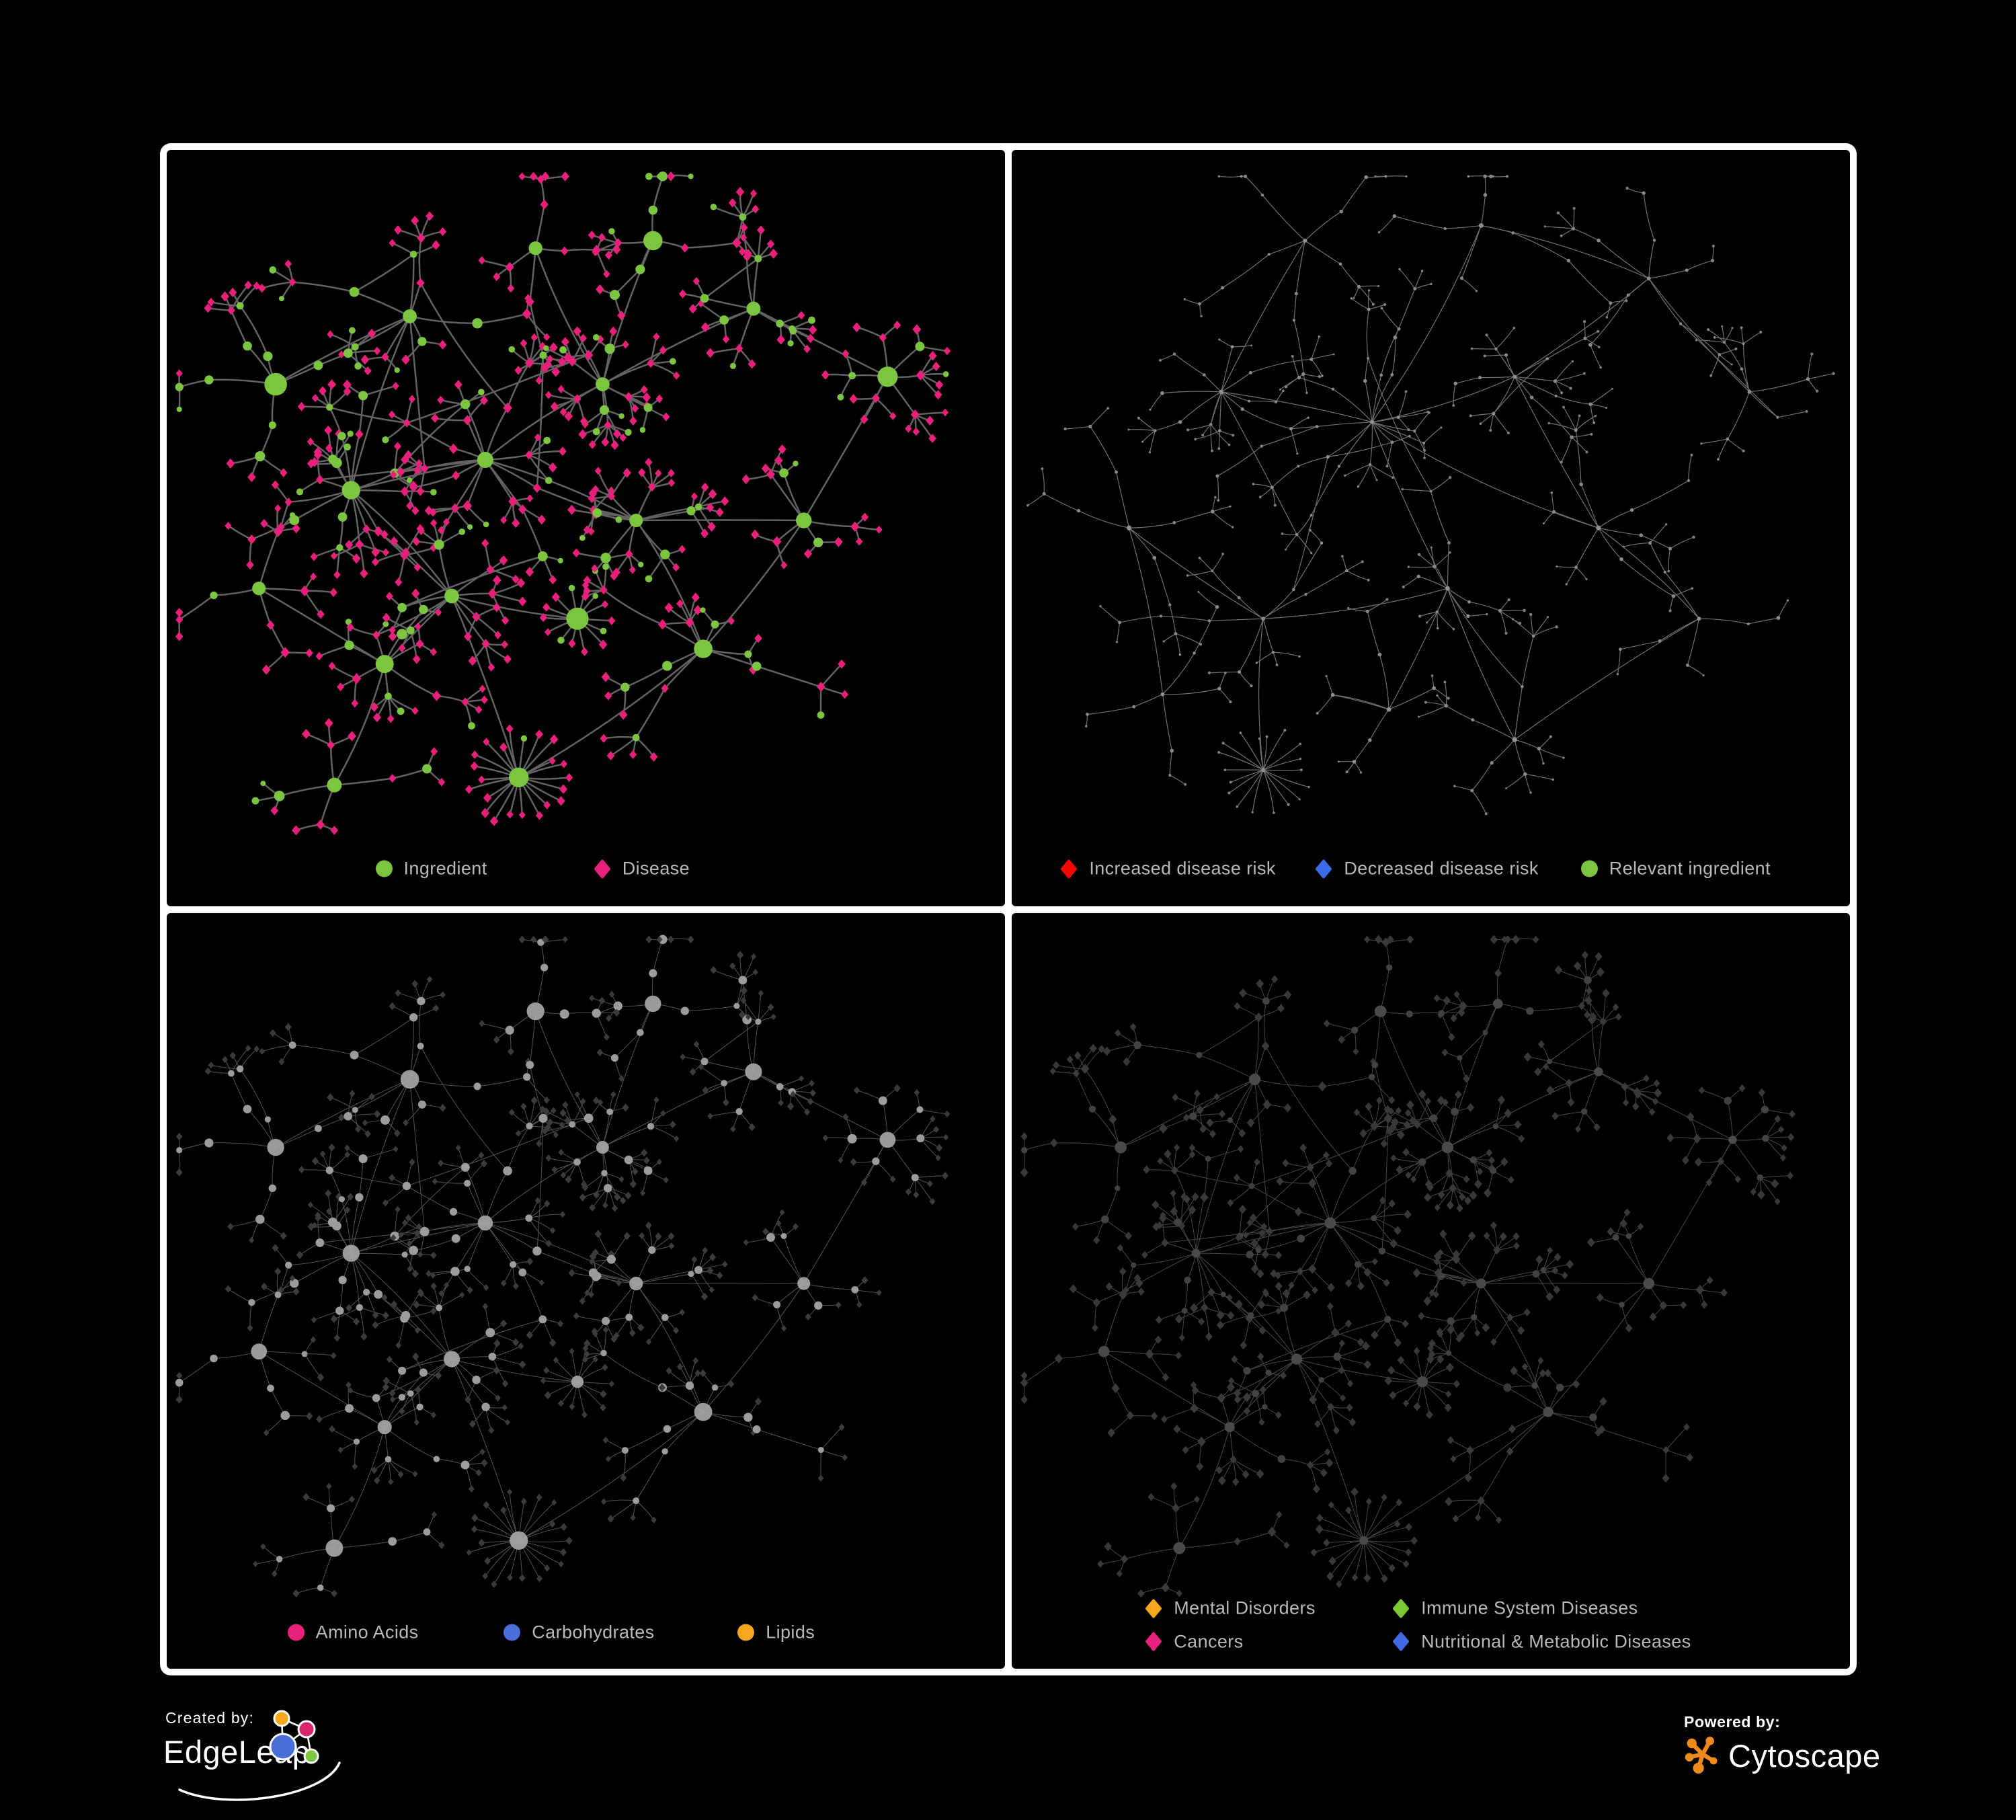 The height and width of the screenshot is (1820, 2016). I want to click on cytoscape-icon, so click(1701, 1755).